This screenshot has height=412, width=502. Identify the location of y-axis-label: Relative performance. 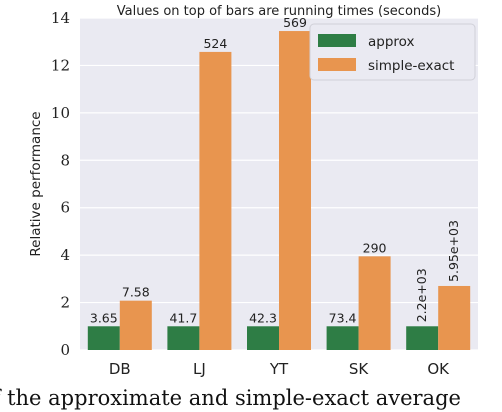
(36, 183).